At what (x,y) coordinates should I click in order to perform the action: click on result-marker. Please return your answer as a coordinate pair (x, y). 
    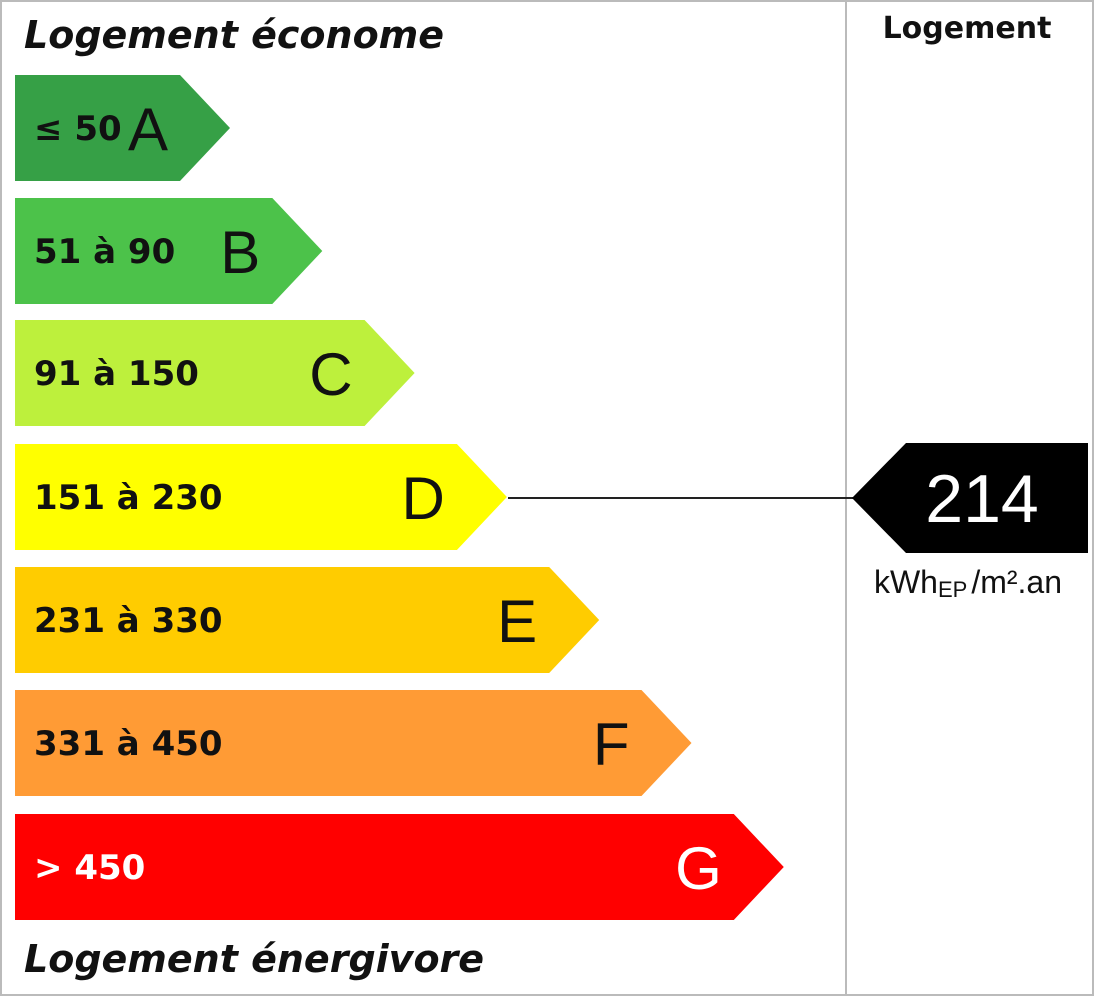
    Looking at the image, I should click on (970, 498).